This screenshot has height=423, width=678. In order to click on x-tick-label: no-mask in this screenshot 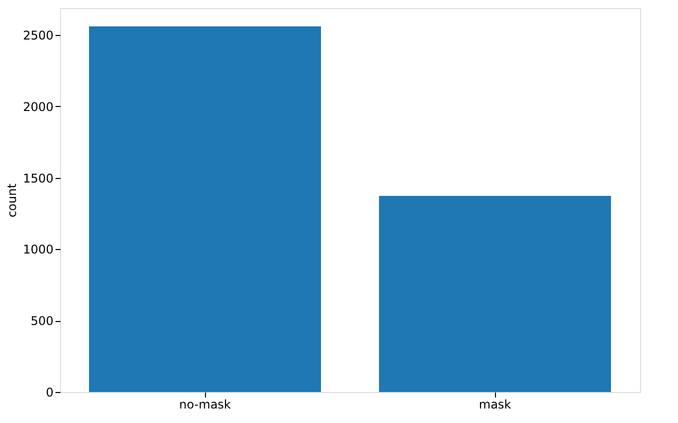, I will do `click(205, 405)`.